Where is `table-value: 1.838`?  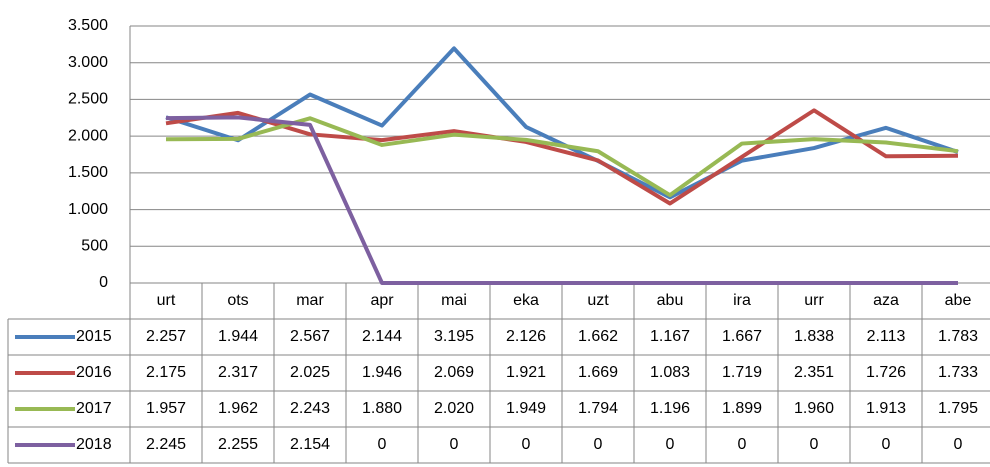
table-value: 1.838 is located at coordinates (814, 336).